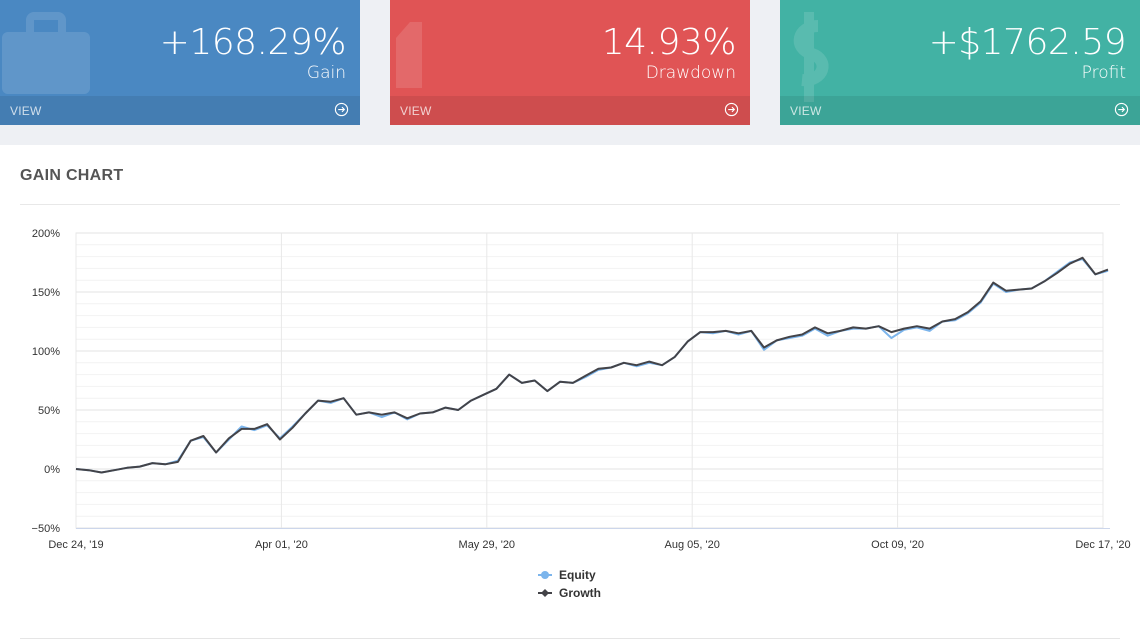 The height and width of the screenshot is (639, 1140). Describe the element at coordinates (46, 352) in the screenshot. I see `y-tick-label: 100%` at that location.